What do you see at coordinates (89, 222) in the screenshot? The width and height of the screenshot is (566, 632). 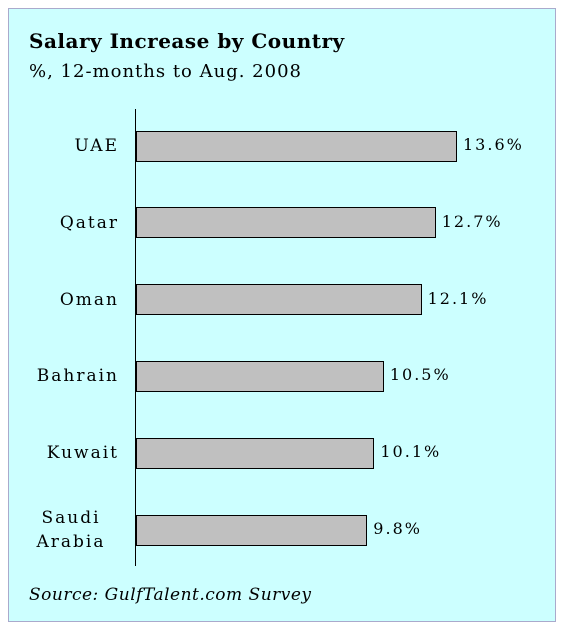 I see `category-label: Qatar` at bounding box center [89, 222].